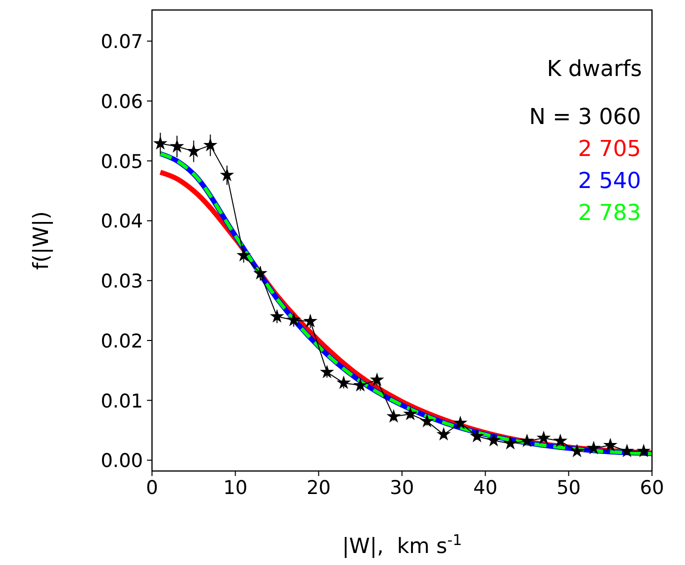  Describe the element at coordinates (121, 221) in the screenshot. I see `y-tick-label: 0.04` at that location.